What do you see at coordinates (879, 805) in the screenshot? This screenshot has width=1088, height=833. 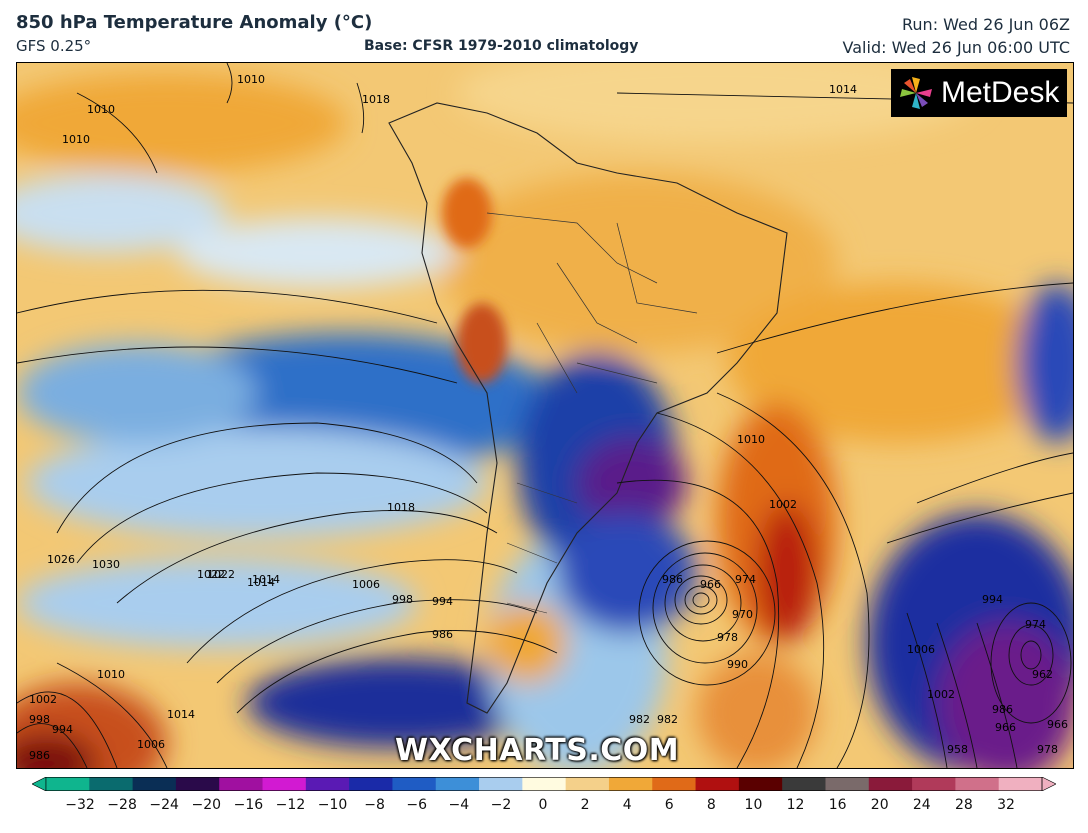 I see `colorbar-tick-label: 20` at bounding box center [879, 805].